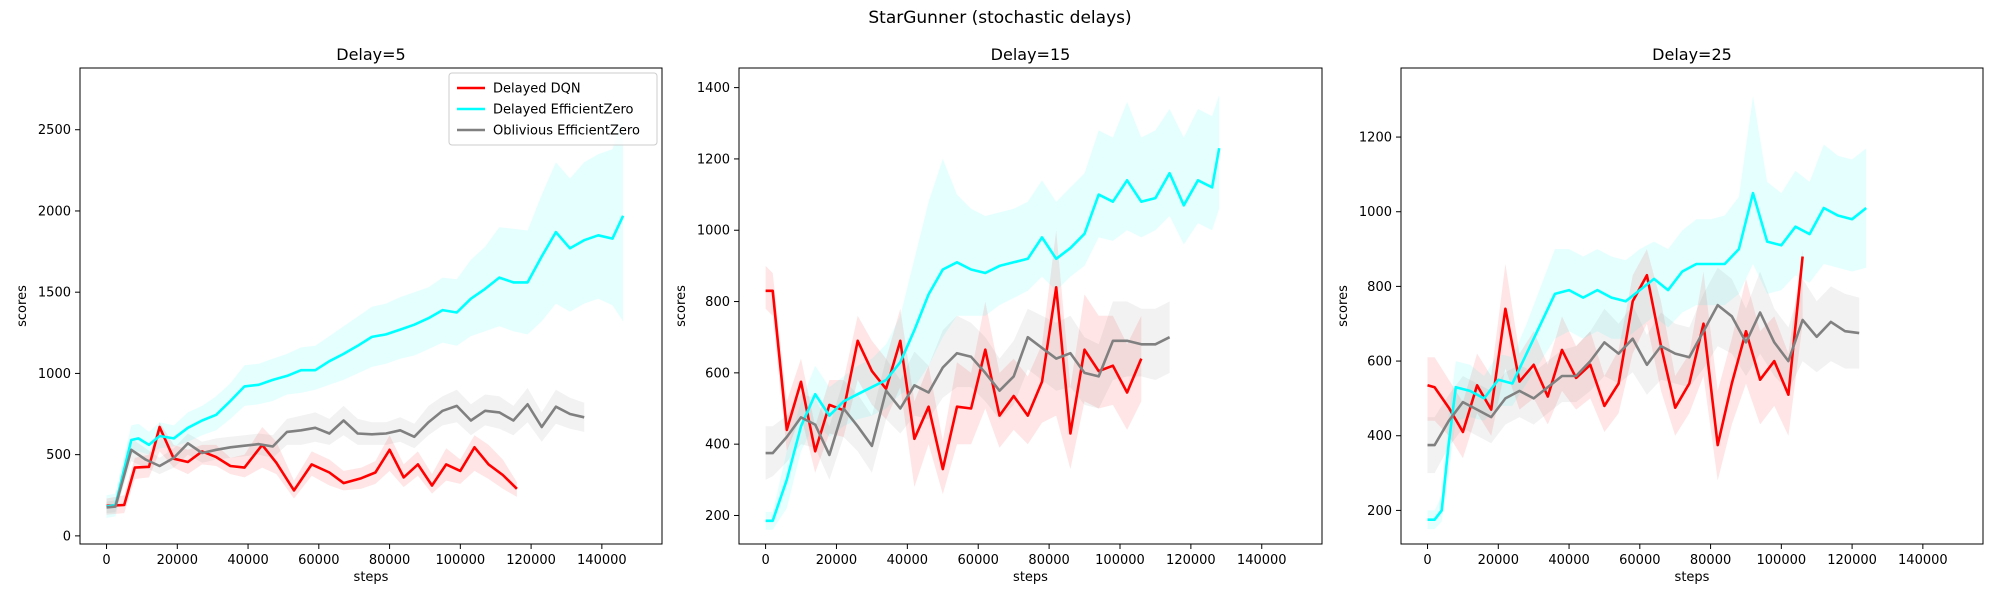 The width and height of the screenshot is (2000, 600). What do you see at coordinates (54, 293) in the screenshot?
I see `y-tick-label: 1500` at bounding box center [54, 293].